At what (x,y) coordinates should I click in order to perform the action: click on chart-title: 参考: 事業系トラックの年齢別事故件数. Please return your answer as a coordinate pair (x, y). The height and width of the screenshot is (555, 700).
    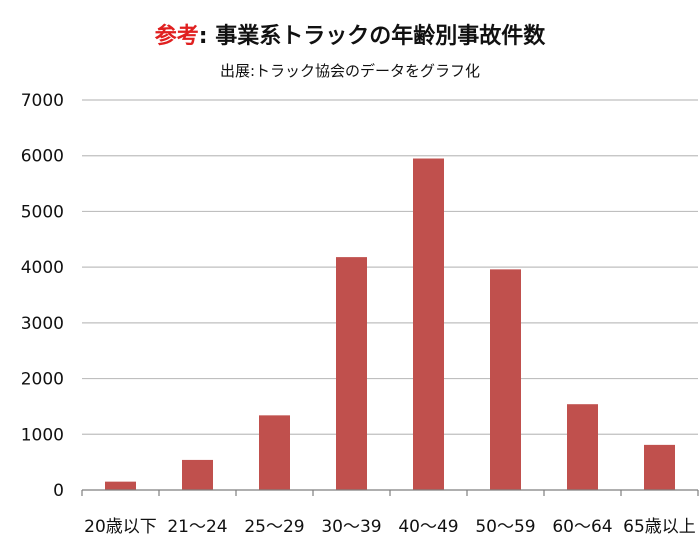
    Looking at the image, I should click on (350, 34).